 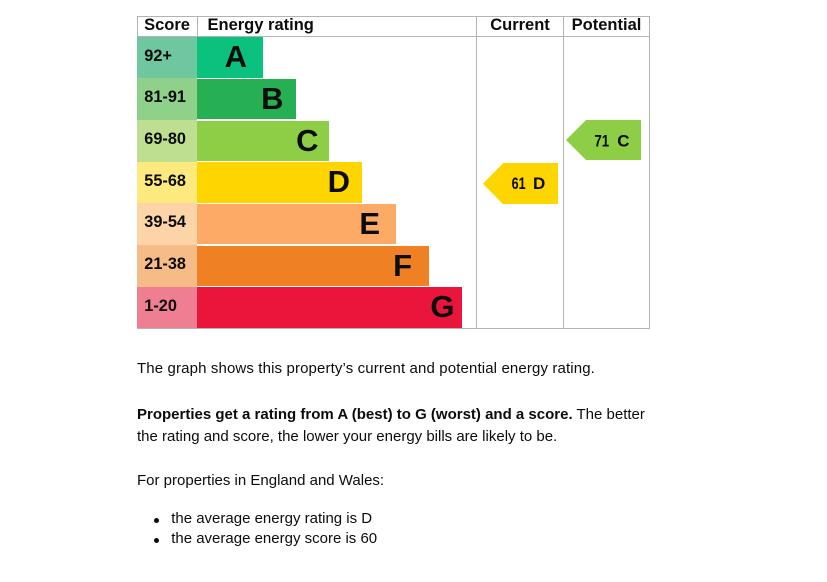 I want to click on svg-text: 61, so click(x=519, y=182).